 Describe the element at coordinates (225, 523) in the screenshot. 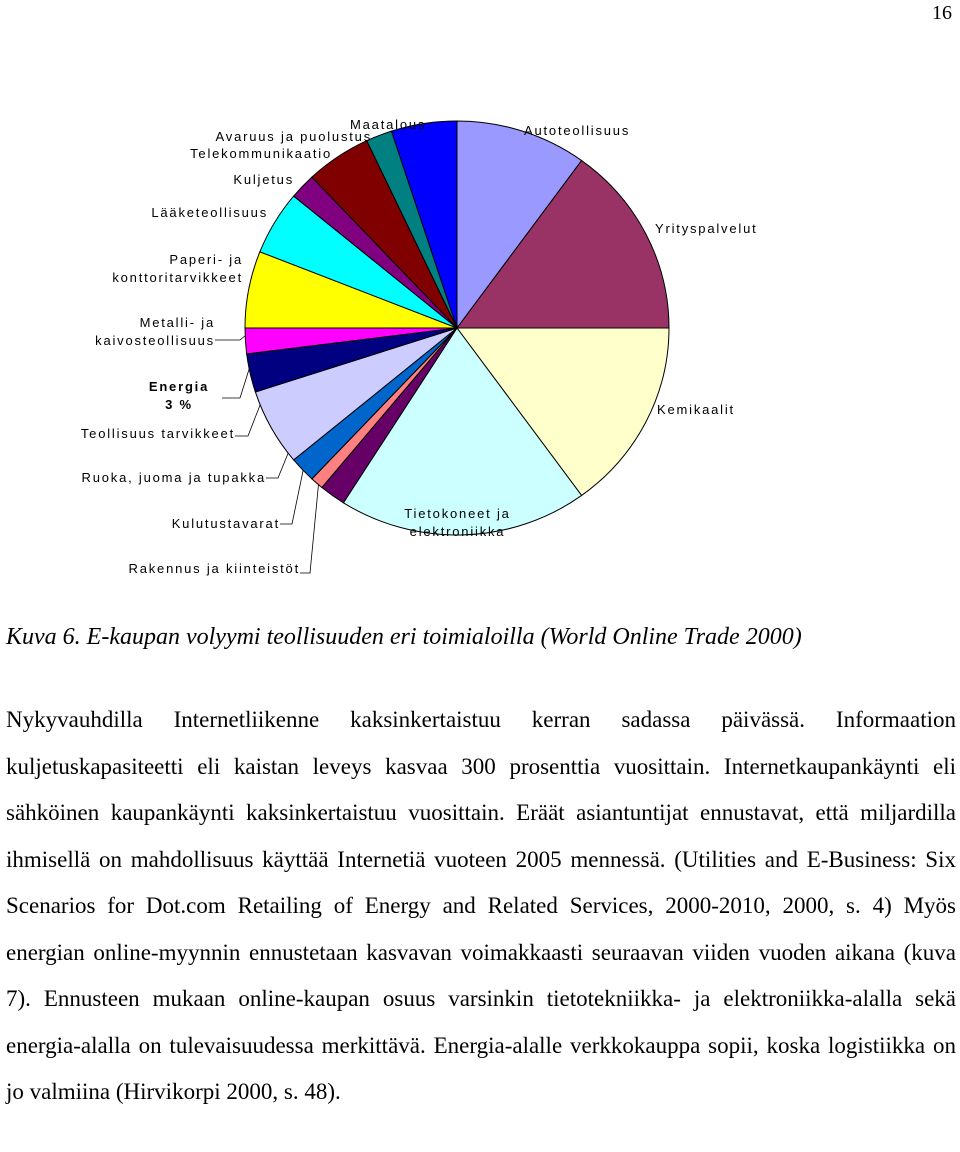

I see `slice-name: Kulutustavarat` at that location.